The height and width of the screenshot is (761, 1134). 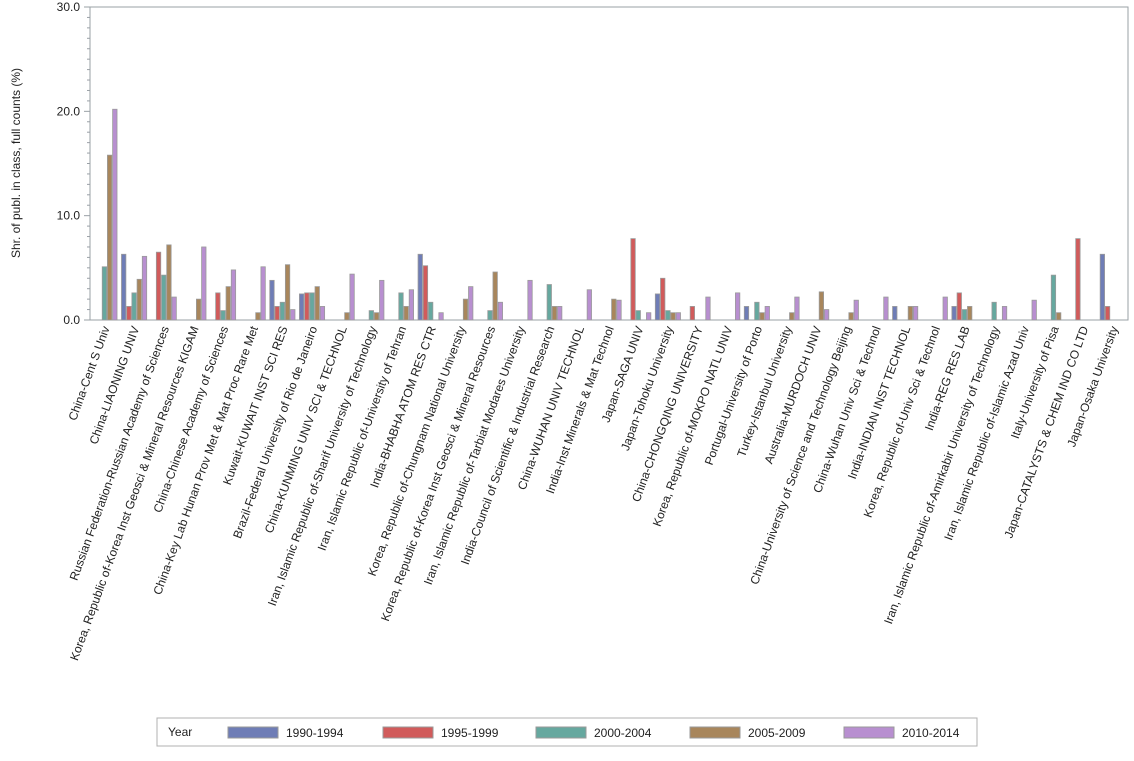 I want to click on legend-label: 2010-2014, so click(x=931, y=733).